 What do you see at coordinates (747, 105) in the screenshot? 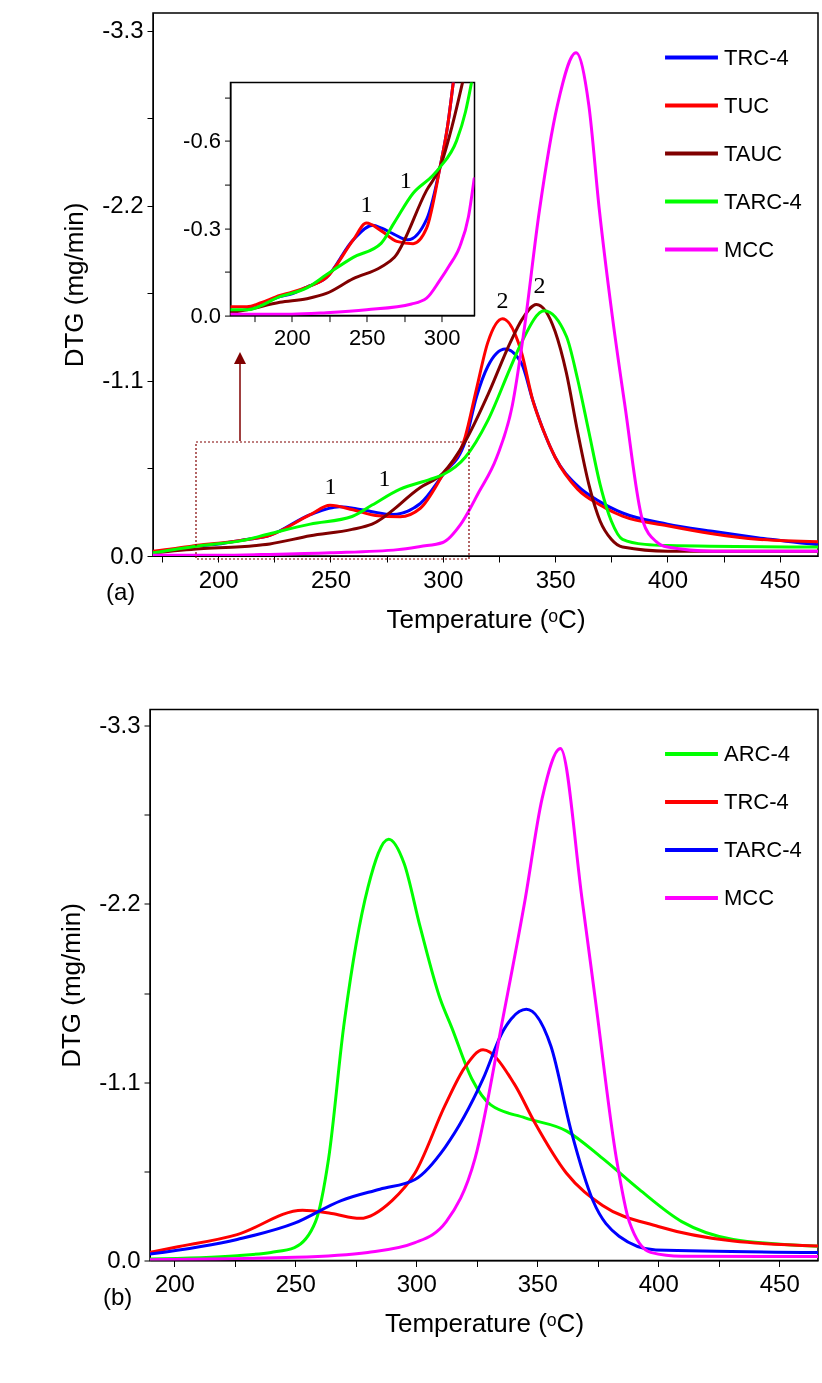
I see `legend-label: TUC` at bounding box center [747, 105].